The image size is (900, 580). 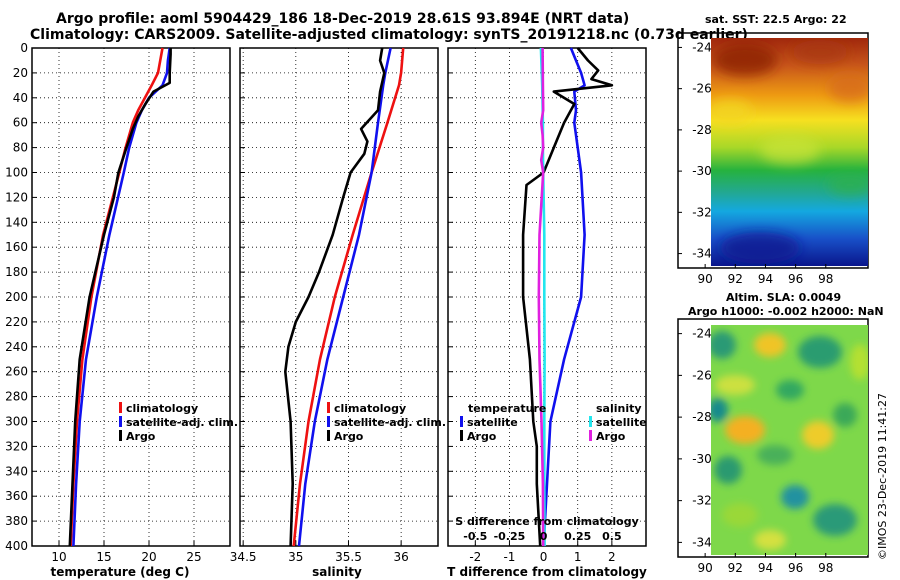 What do you see at coordinates (24, 48) in the screenshot?
I see `y-tick-label: 0` at bounding box center [24, 48].